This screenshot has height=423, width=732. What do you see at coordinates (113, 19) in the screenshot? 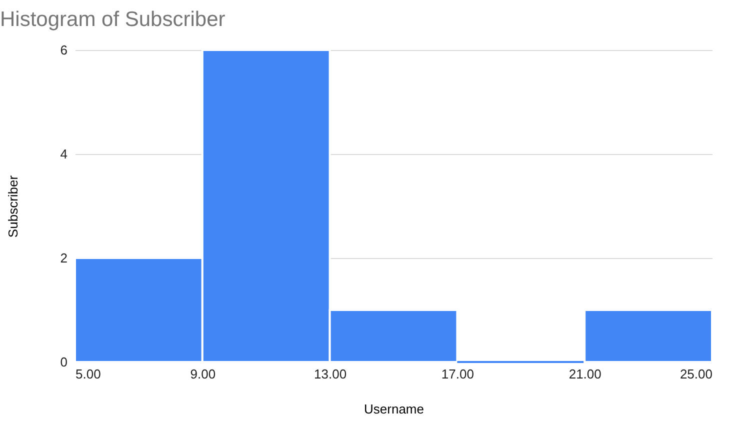
I see `chart-title: Histogram of Subscriber` at bounding box center [113, 19].